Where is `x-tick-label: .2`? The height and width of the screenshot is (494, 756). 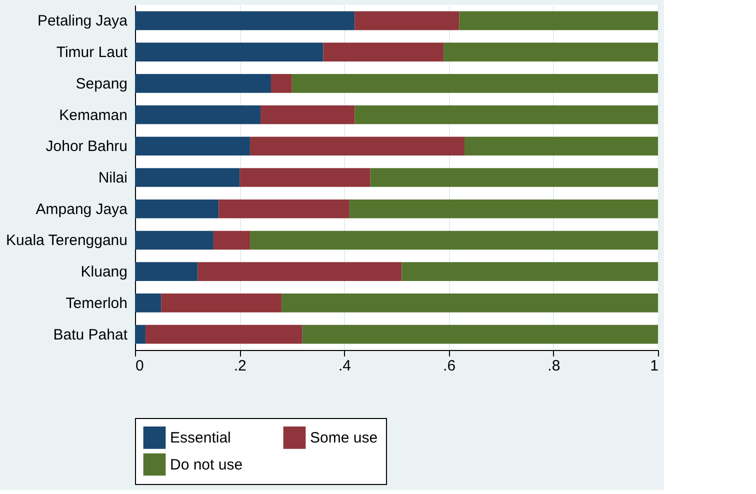
x-tick-label: .2 is located at coordinates (240, 366).